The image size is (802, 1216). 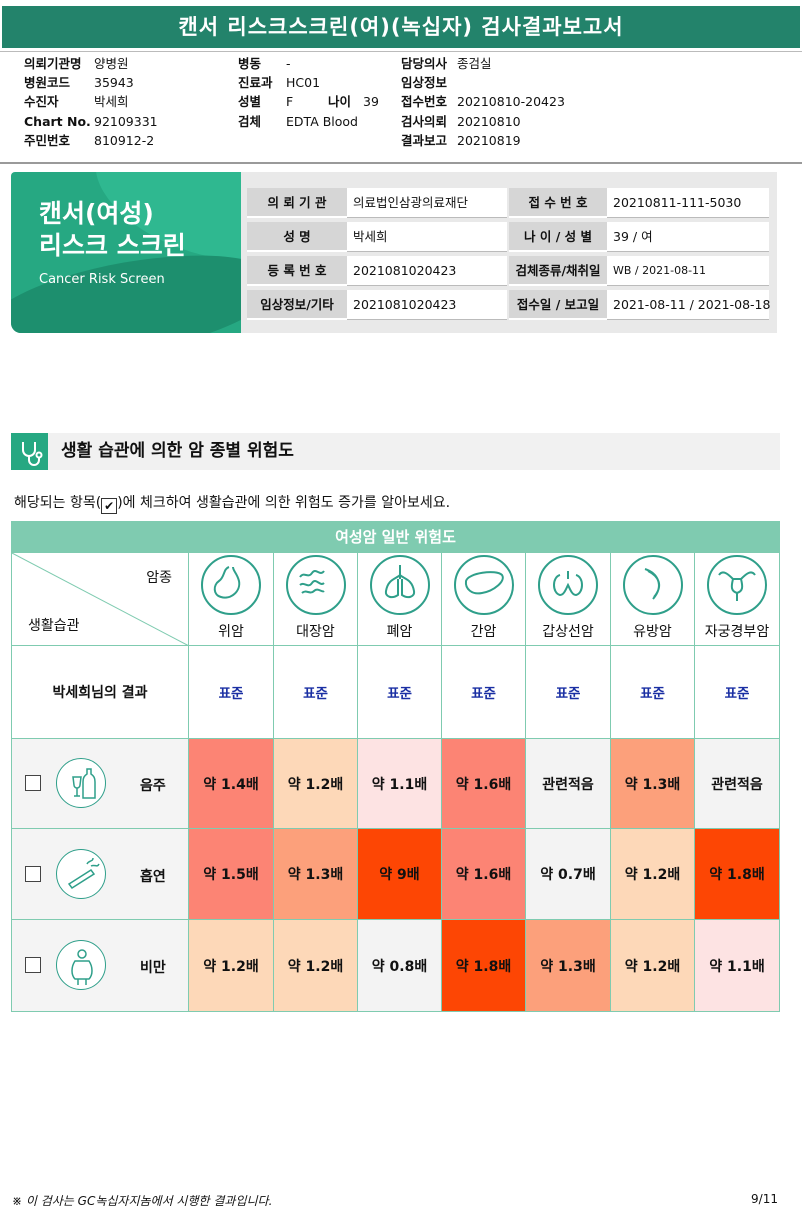 I want to click on report-field-label: 등 록 번 호, so click(x=297, y=271).